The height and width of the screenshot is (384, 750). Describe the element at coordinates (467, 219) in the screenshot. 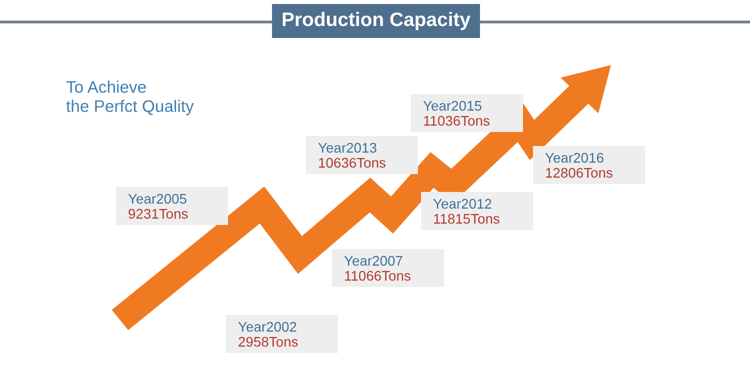

I see `data-label: 11815Tons` at that location.